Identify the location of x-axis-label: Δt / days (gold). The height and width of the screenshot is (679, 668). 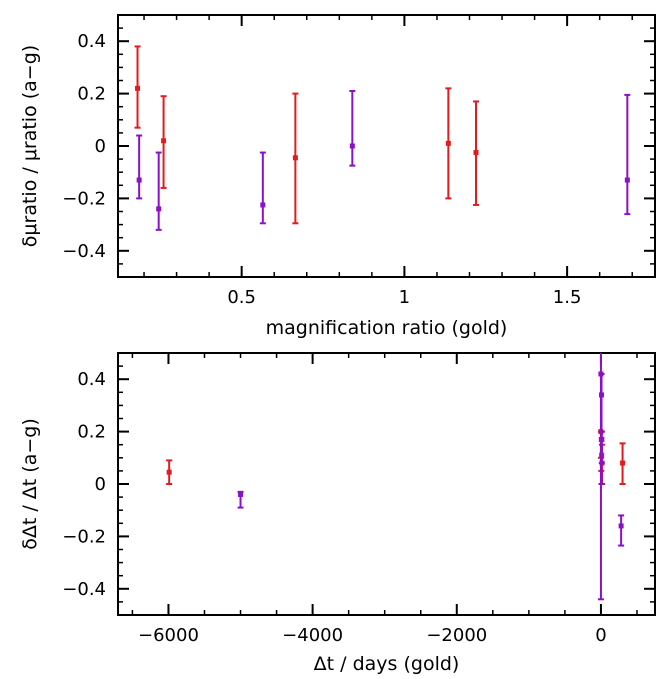
(387, 664).